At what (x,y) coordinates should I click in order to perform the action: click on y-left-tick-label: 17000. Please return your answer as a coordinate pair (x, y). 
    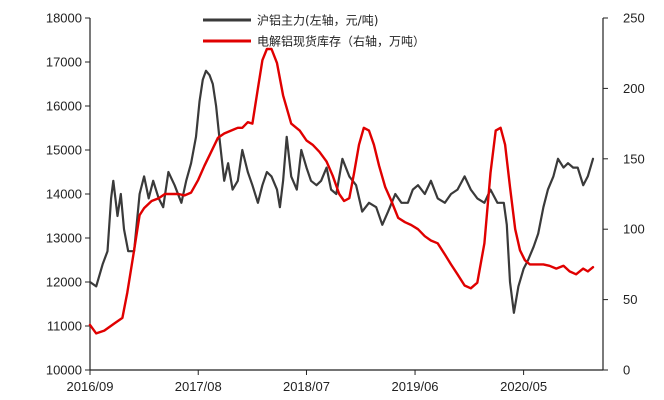
    Looking at the image, I should click on (64, 62).